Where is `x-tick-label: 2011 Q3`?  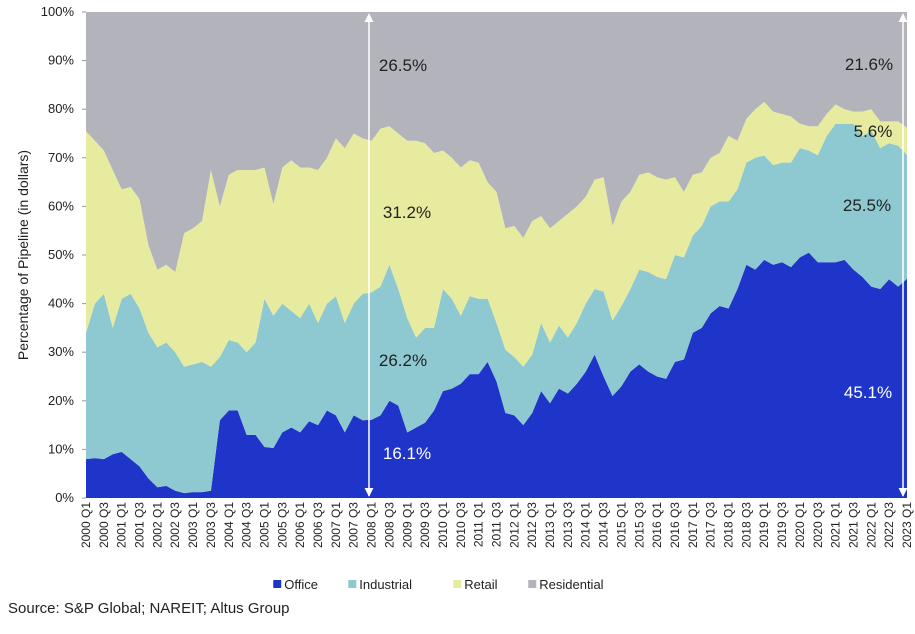 x-tick-label: 2011 Q3 is located at coordinates (497, 524).